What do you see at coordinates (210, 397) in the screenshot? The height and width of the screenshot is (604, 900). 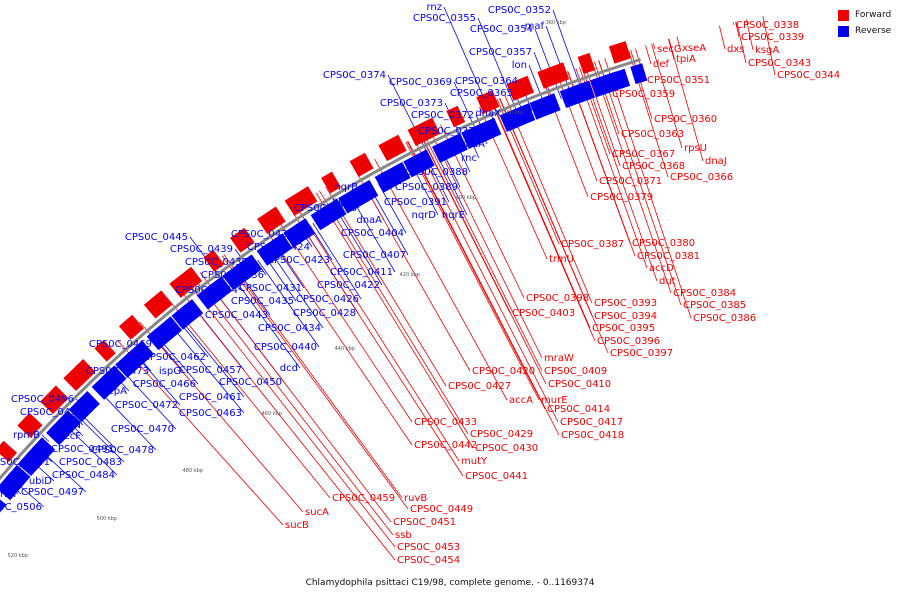 I see `reverse-gene-label: CPS0C_0461` at bounding box center [210, 397].